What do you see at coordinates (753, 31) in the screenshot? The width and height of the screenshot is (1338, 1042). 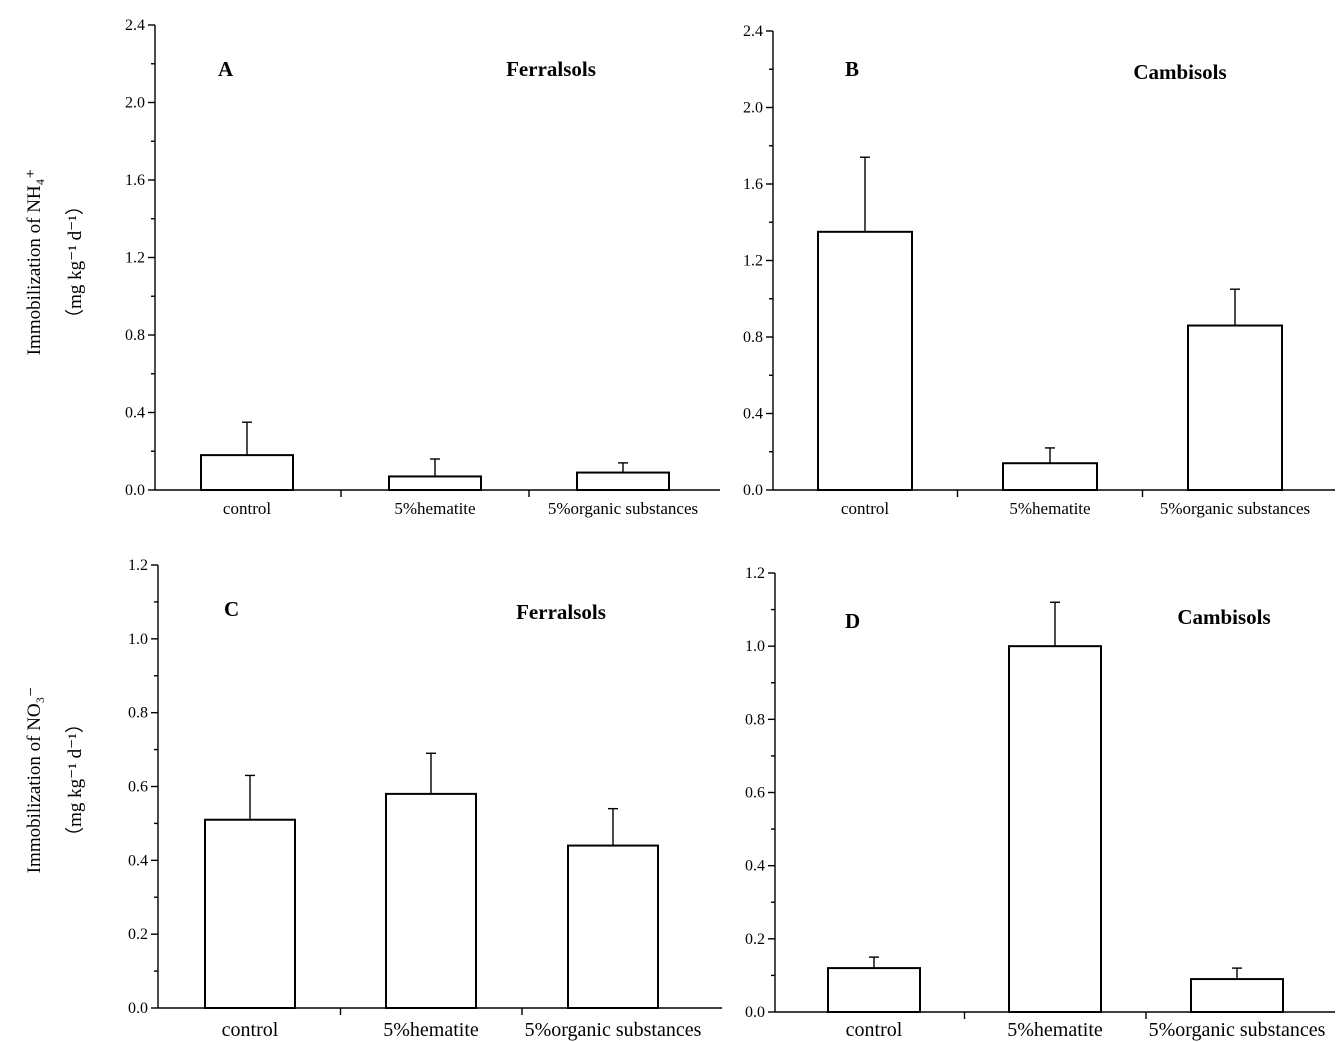 I see `y-tick-label-b: 2.4` at bounding box center [753, 31].